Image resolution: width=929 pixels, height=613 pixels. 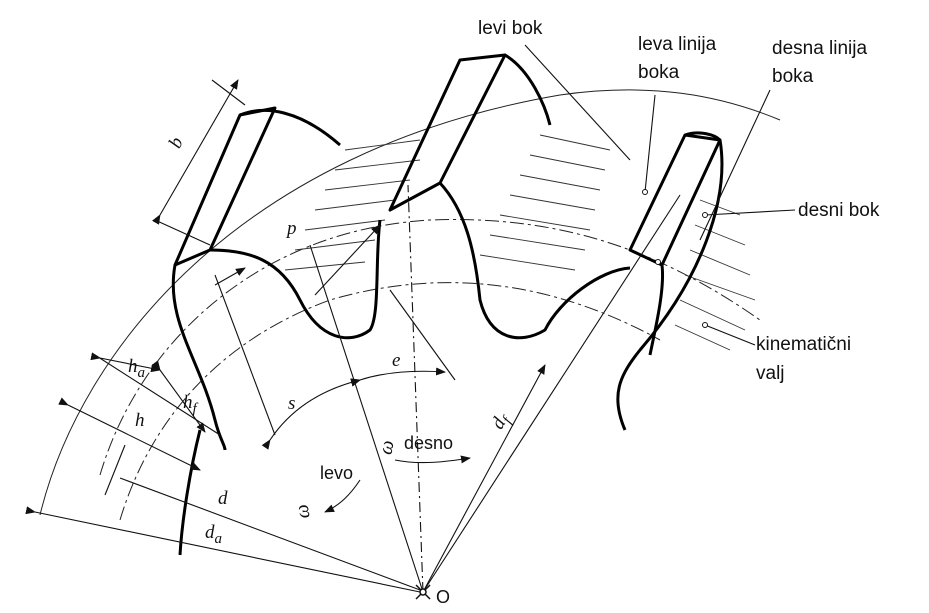 What do you see at coordinates (443, 597) in the screenshot?
I see `symbol-origin: O` at bounding box center [443, 597].